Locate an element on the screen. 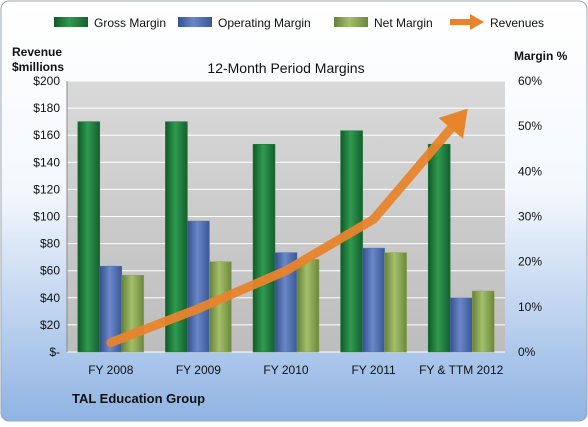 This screenshot has width=588, height=427. left-axis-title-line-1: Revenue is located at coordinates (37, 52).